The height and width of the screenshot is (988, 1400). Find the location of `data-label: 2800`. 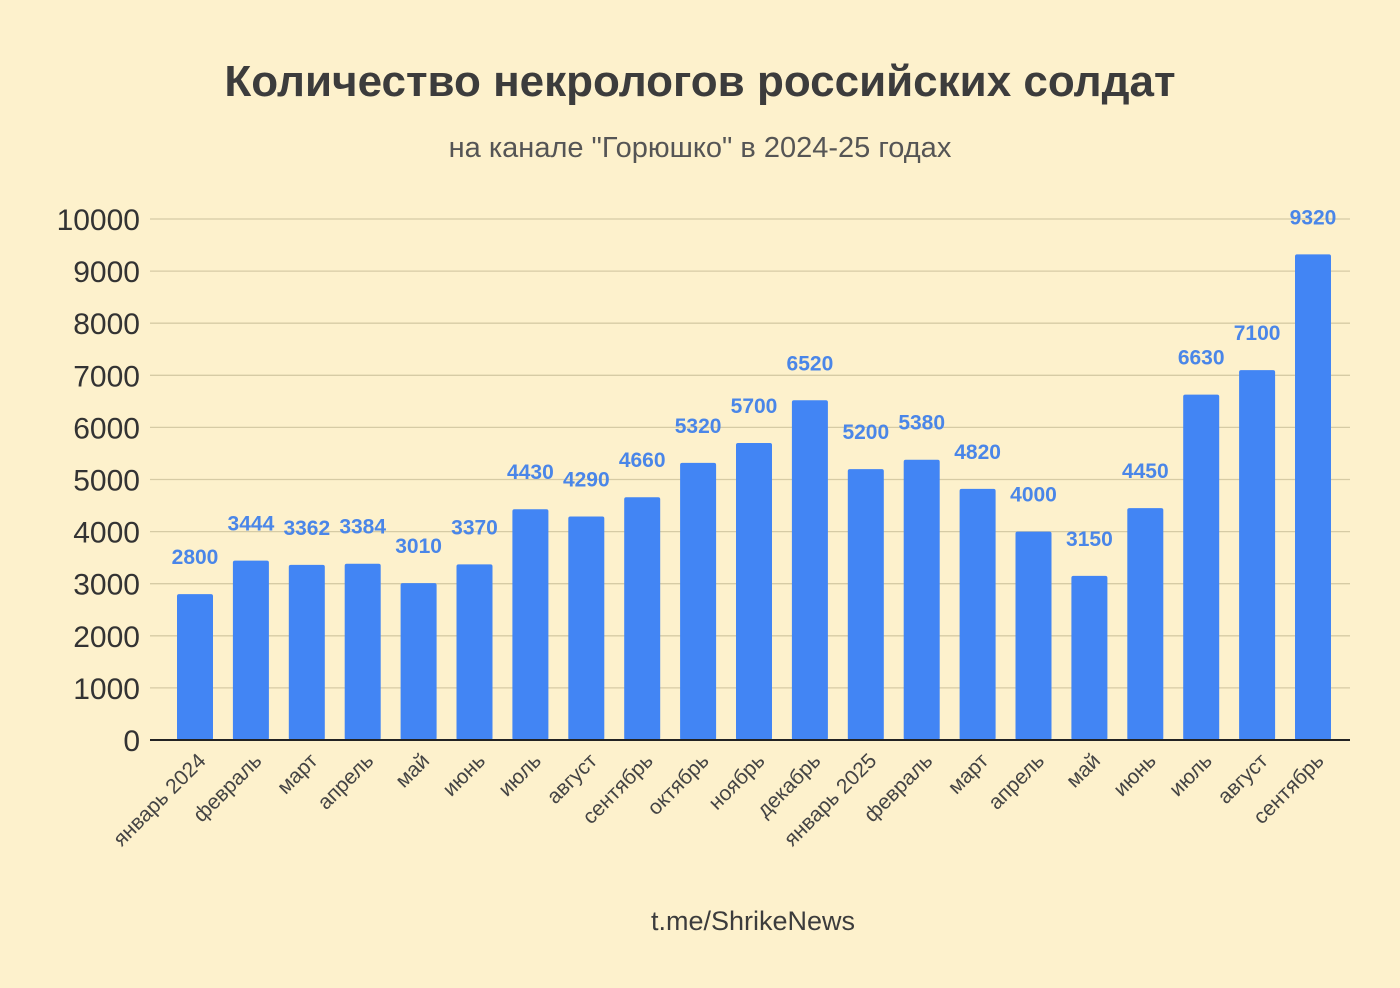

data-label: 2800 is located at coordinates (195, 557).